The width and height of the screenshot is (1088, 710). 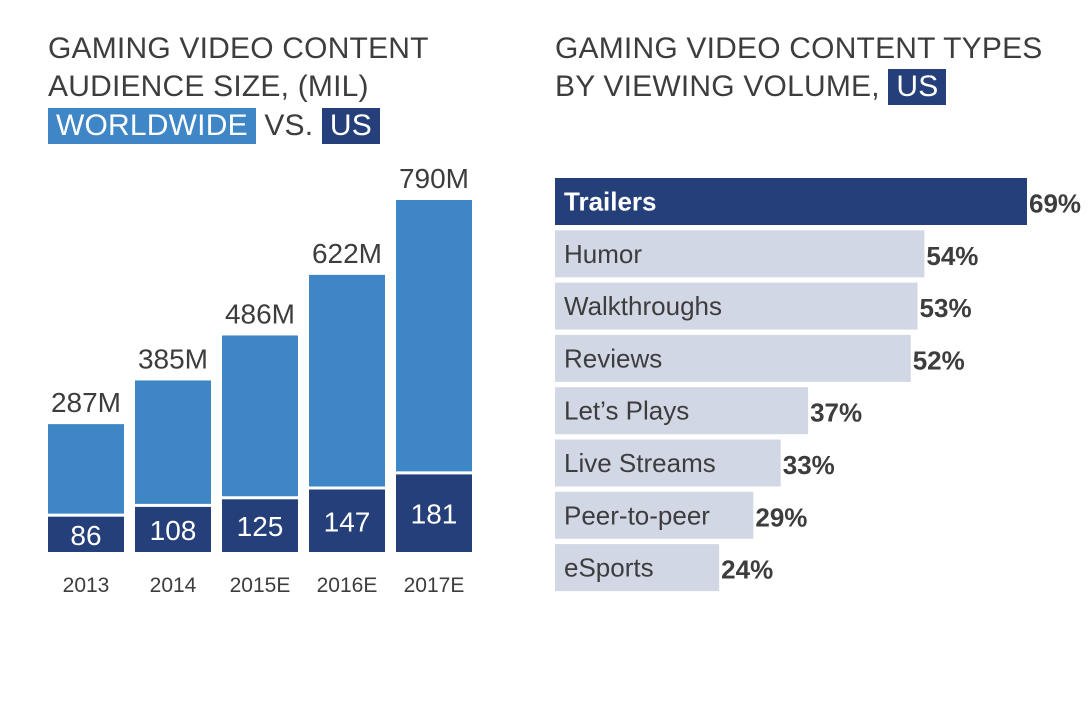 What do you see at coordinates (434, 178) in the screenshot?
I see `worldwide-value-label: 790M` at bounding box center [434, 178].